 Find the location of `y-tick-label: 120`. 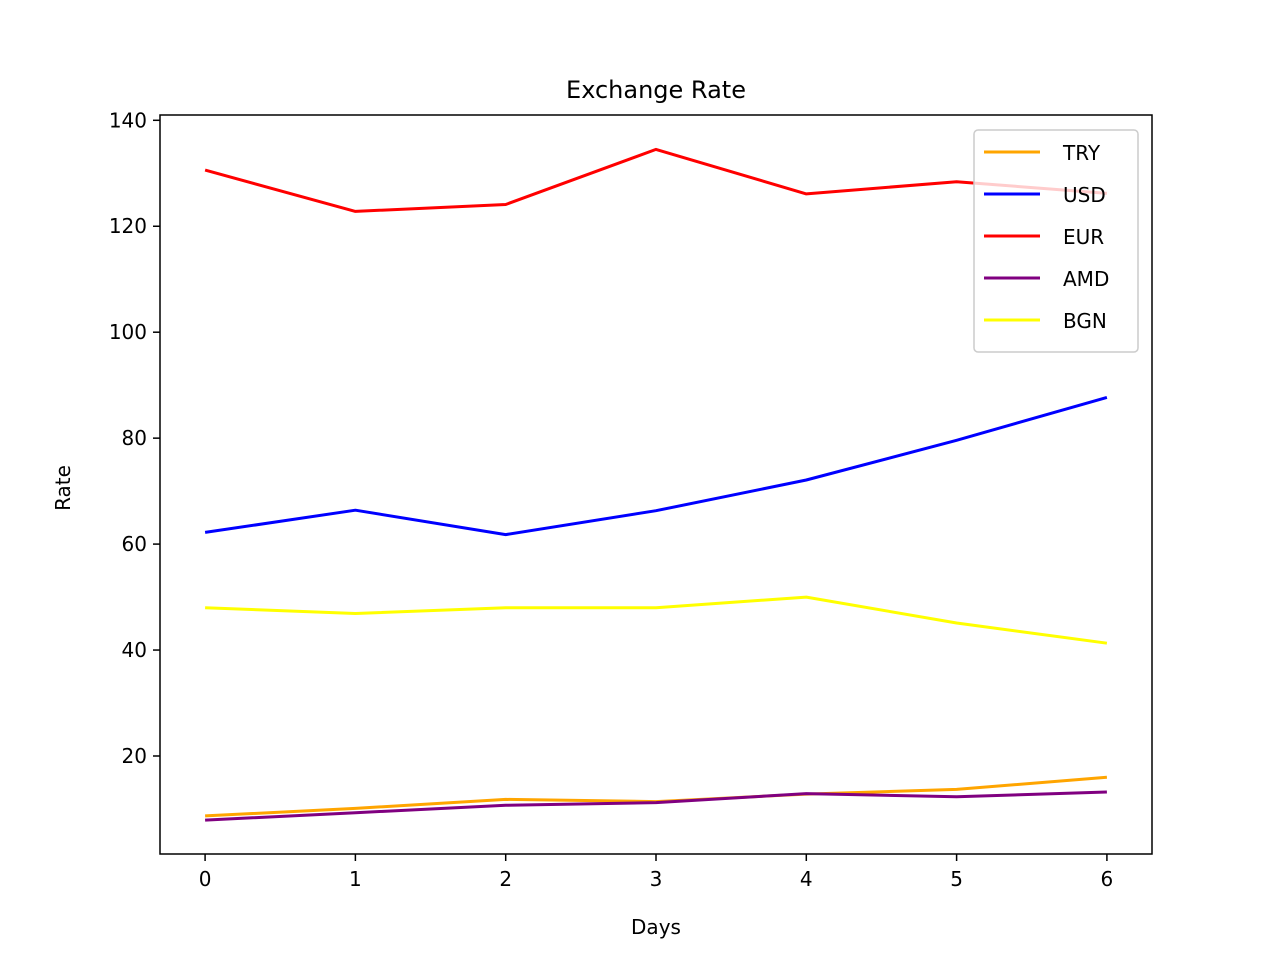

y-tick-label: 120 is located at coordinates (128, 226).